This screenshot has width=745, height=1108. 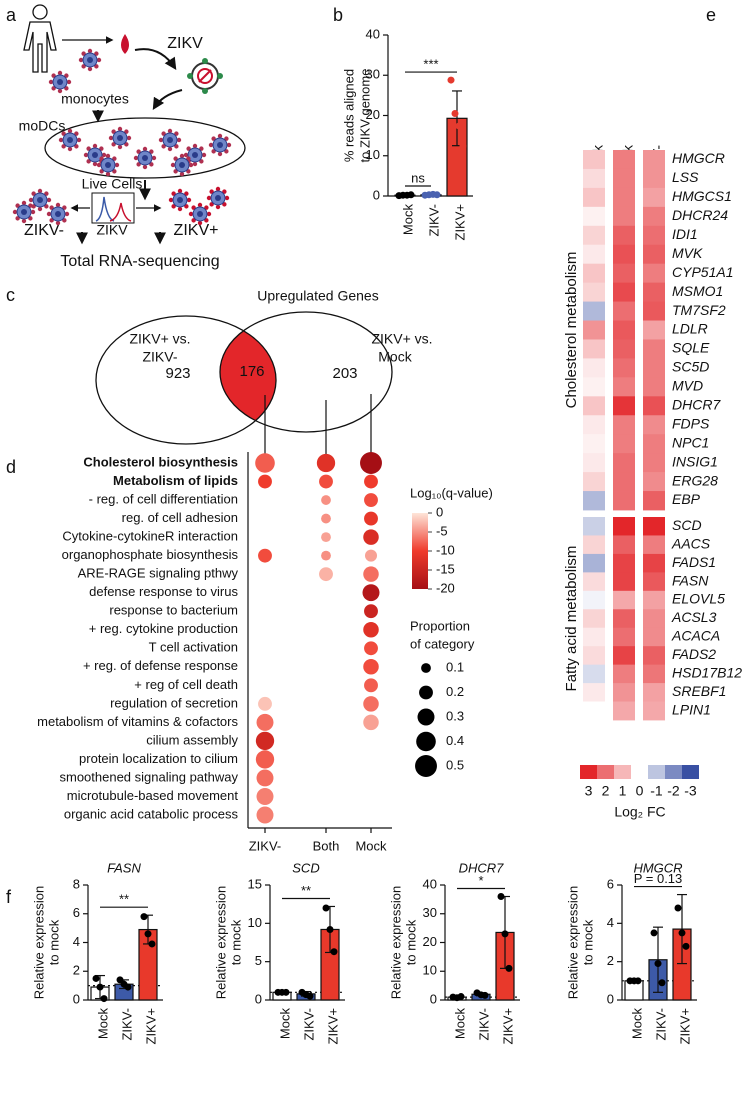 What do you see at coordinates (636, 1024) in the screenshot?
I see `x-tick-label: Mock` at bounding box center [636, 1024].